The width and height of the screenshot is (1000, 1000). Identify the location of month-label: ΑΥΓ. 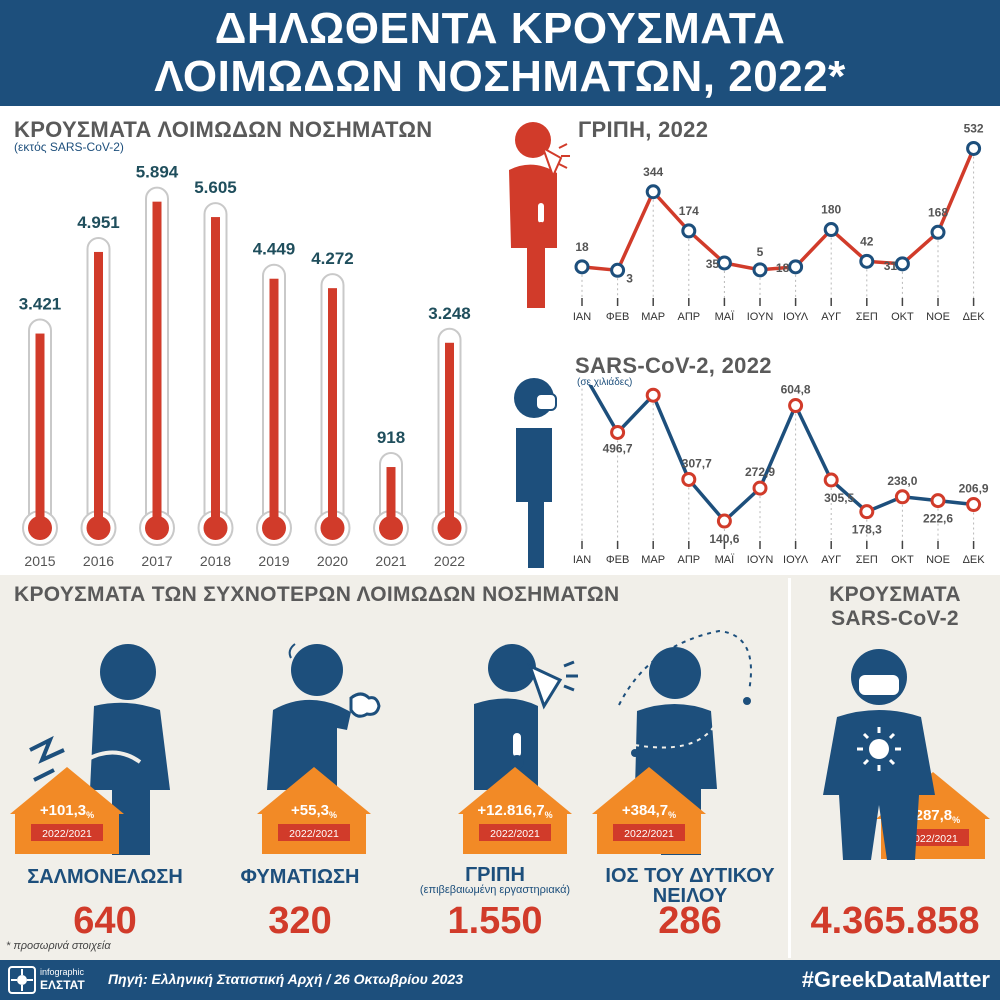
(831, 317).